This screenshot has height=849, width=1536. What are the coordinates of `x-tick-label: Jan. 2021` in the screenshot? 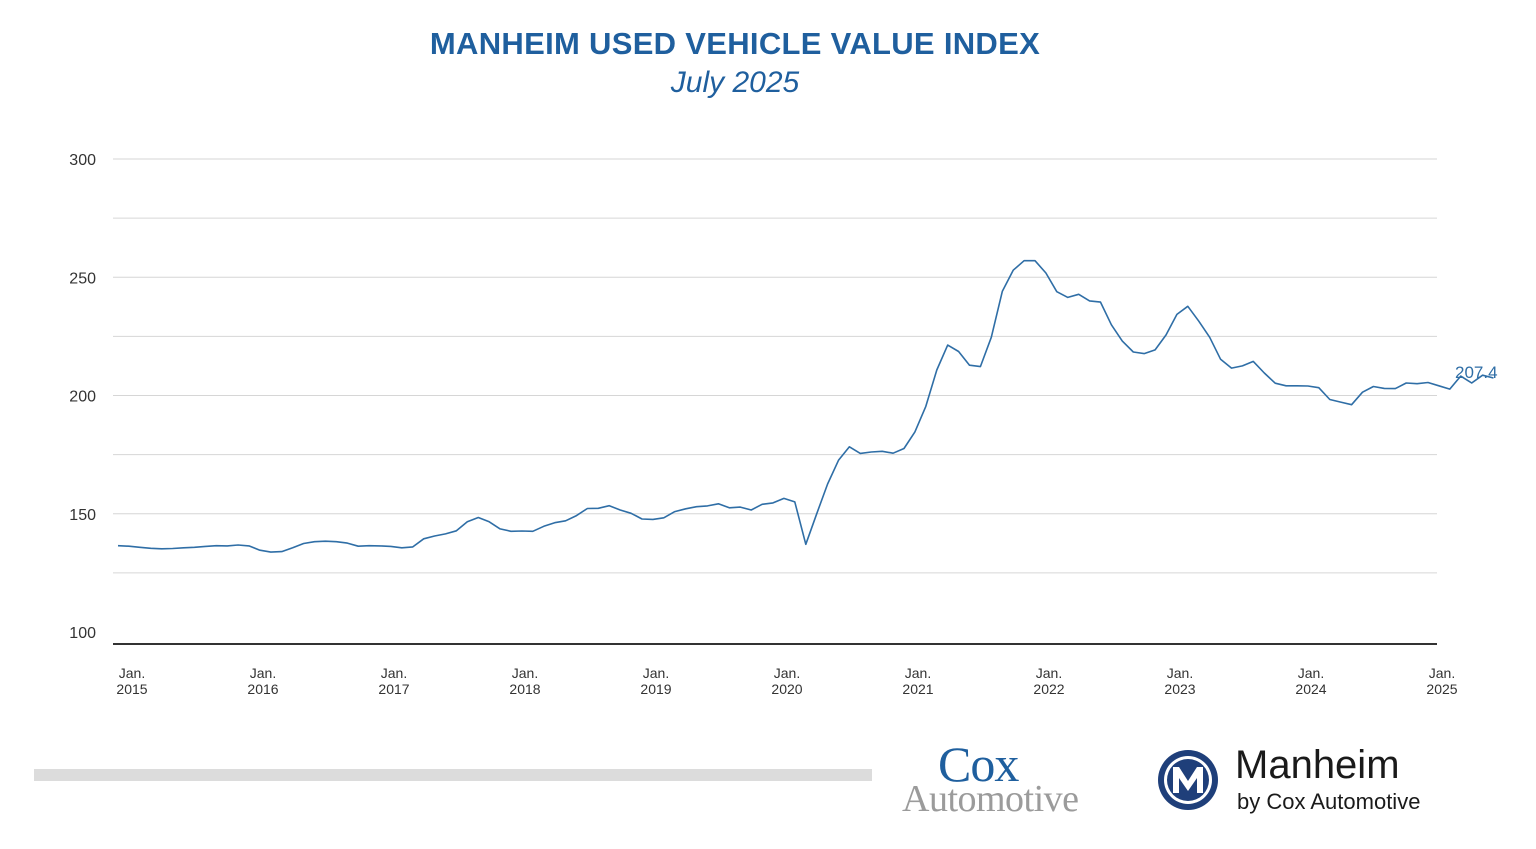 It's located at (917, 681).